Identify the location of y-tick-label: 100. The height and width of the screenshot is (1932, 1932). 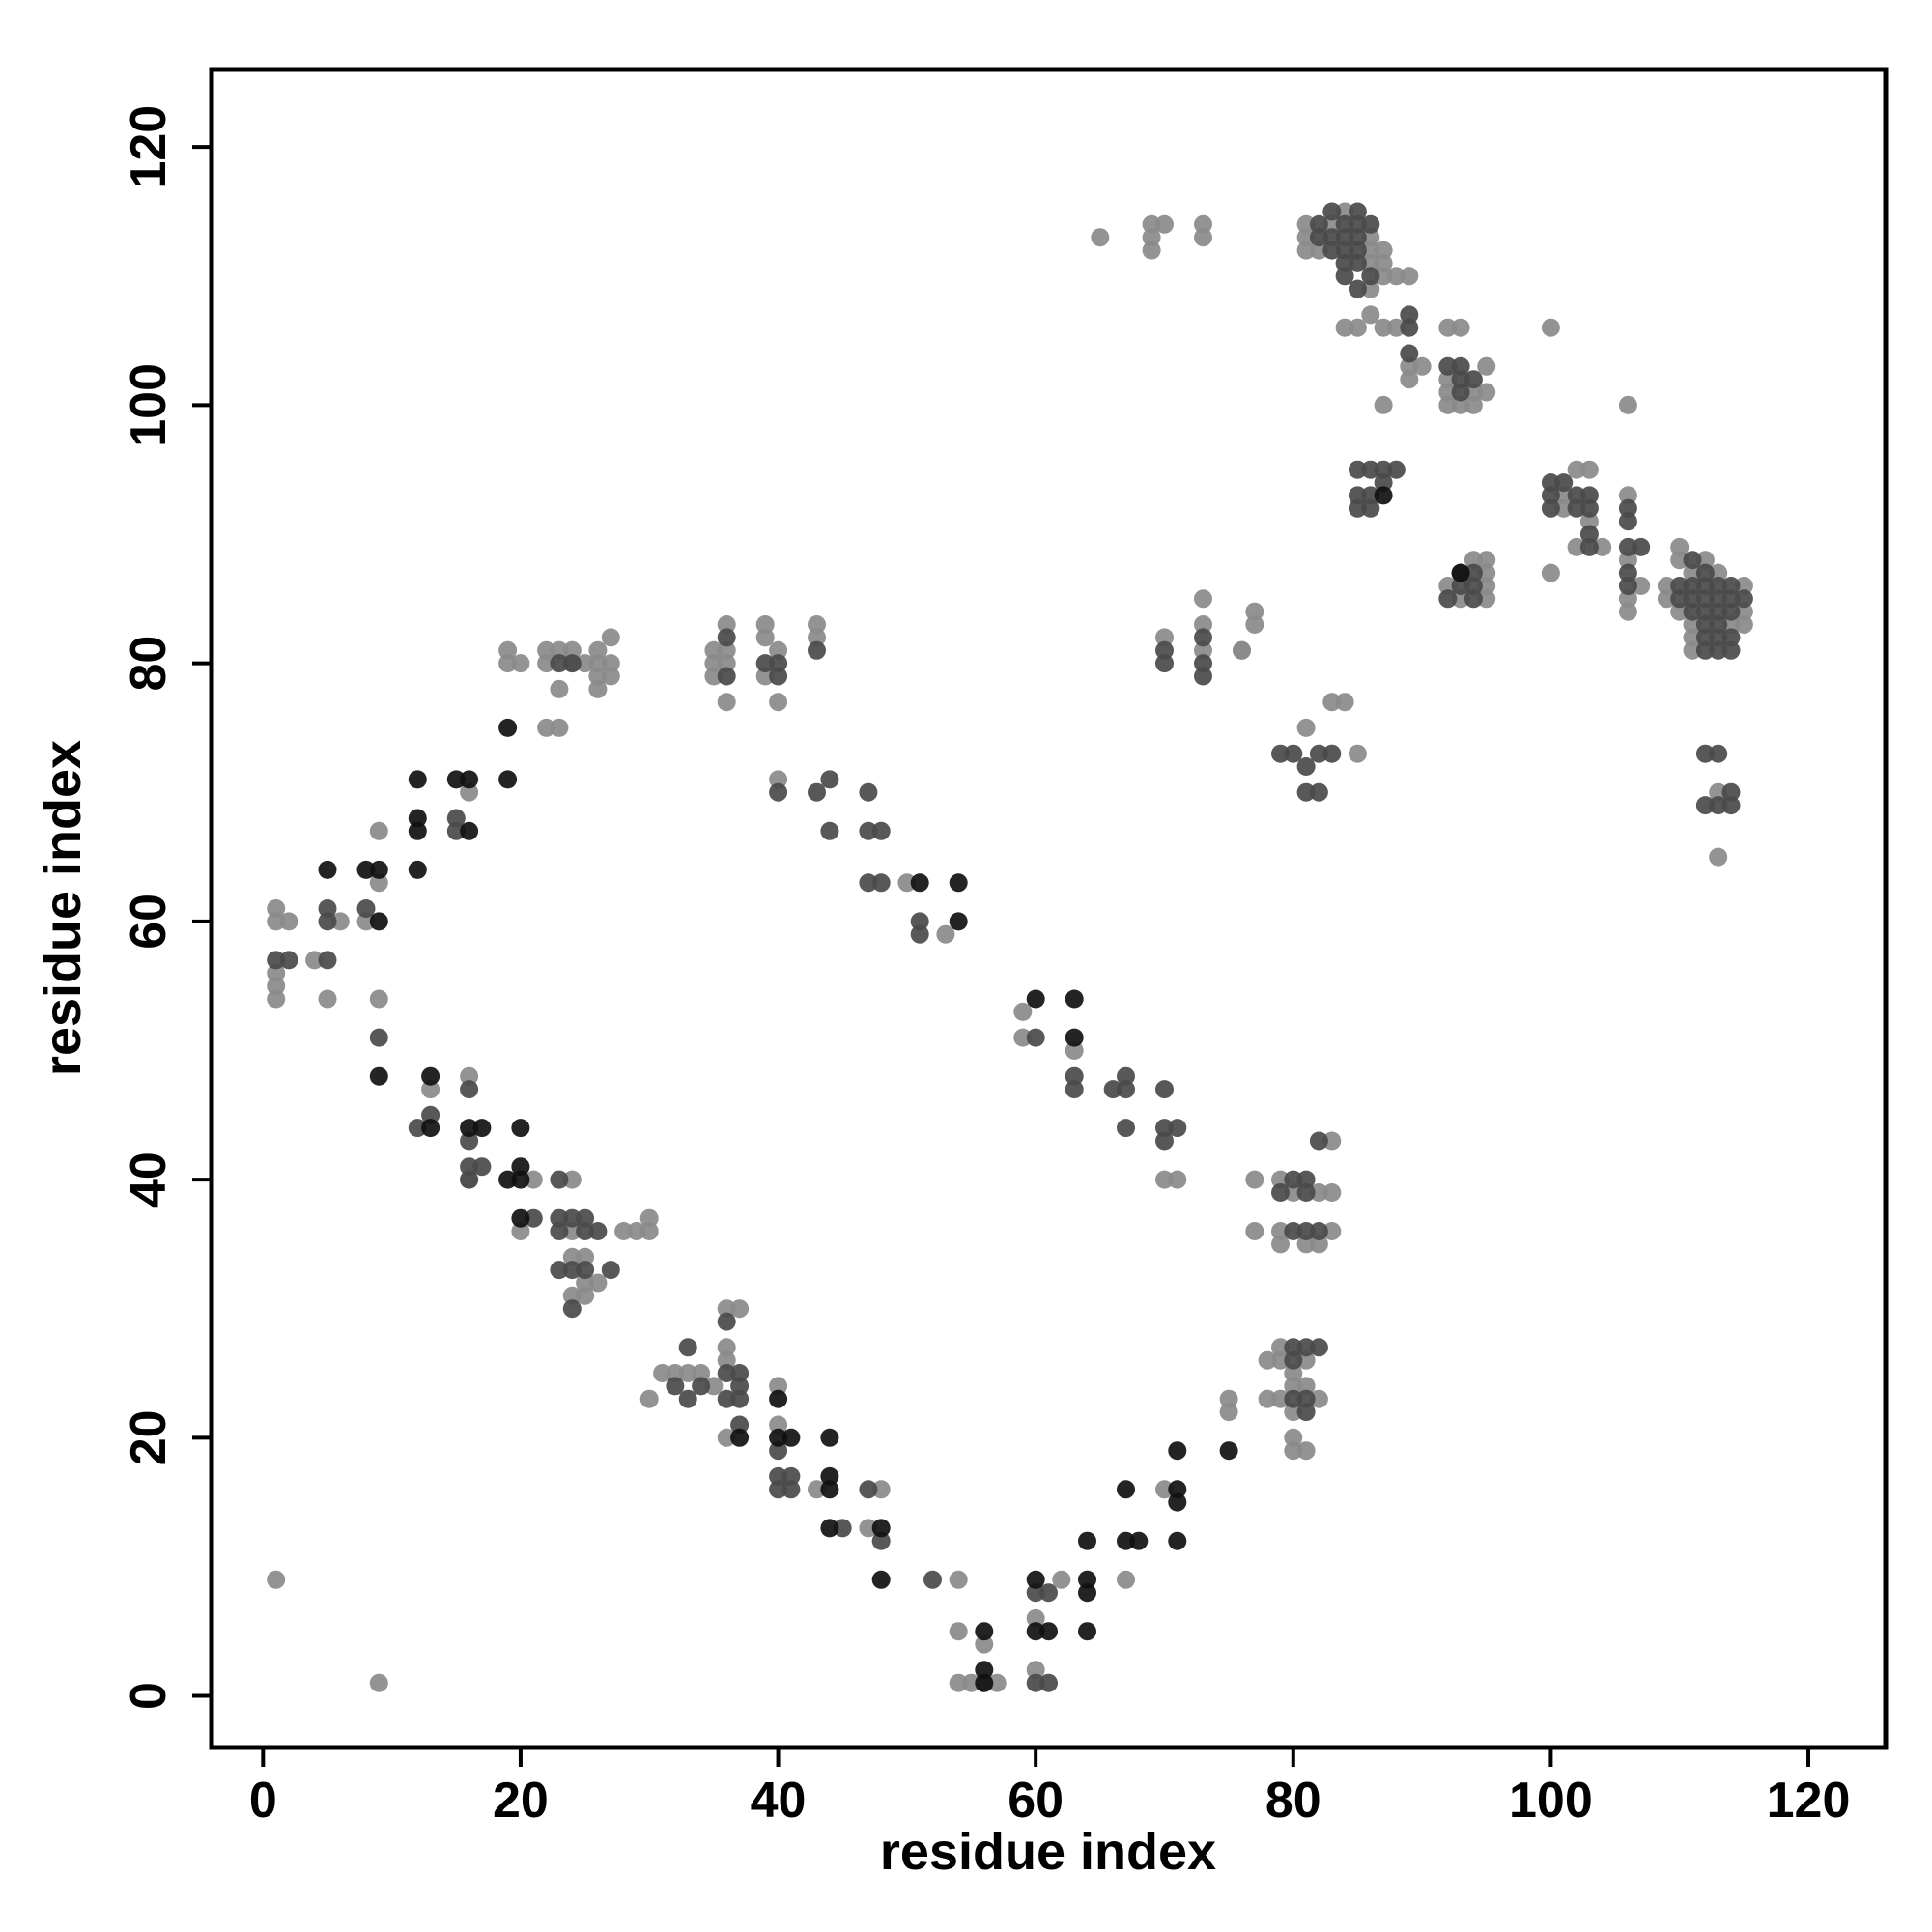
(149, 405).